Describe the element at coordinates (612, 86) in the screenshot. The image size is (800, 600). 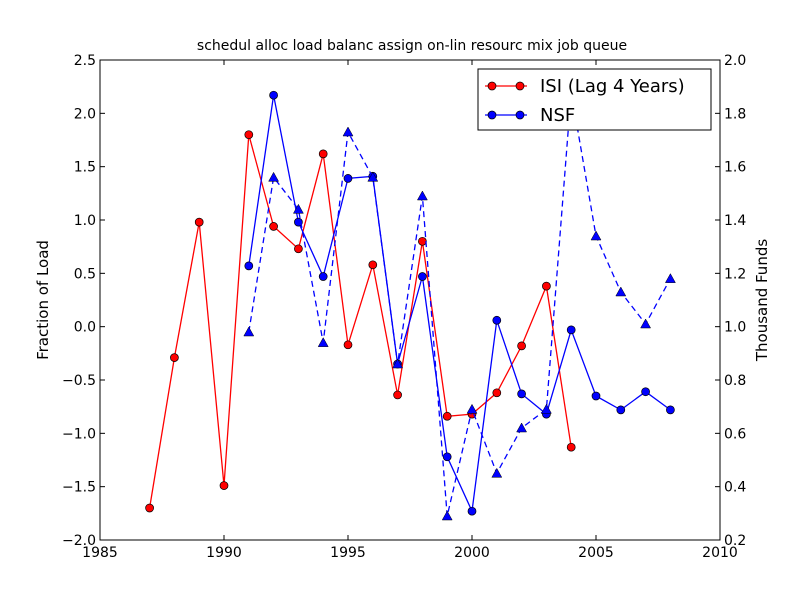
I see `legend-label: ISI (Lag 4 Years)` at that location.